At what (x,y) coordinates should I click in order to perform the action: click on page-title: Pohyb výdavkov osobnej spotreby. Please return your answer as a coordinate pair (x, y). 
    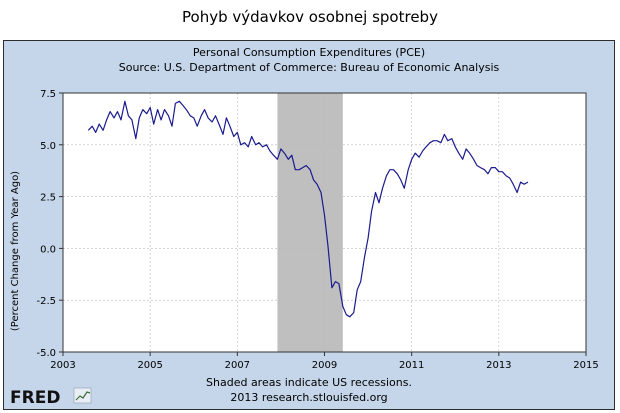
    Looking at the image, I should click on (310, 17).